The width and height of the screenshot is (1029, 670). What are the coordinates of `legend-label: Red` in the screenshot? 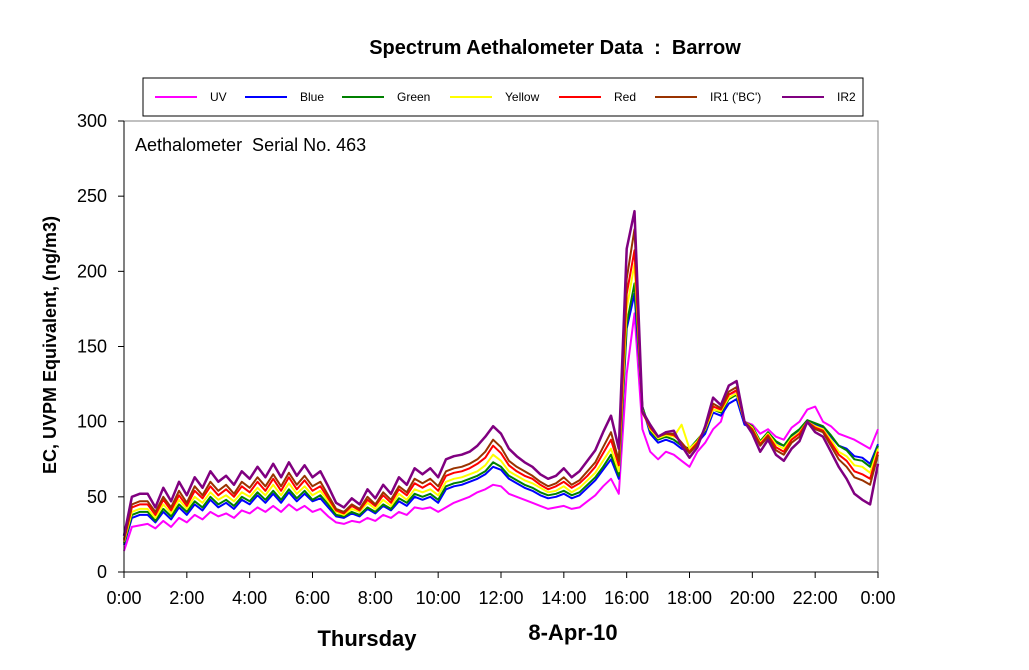 It's located at (625, 97).